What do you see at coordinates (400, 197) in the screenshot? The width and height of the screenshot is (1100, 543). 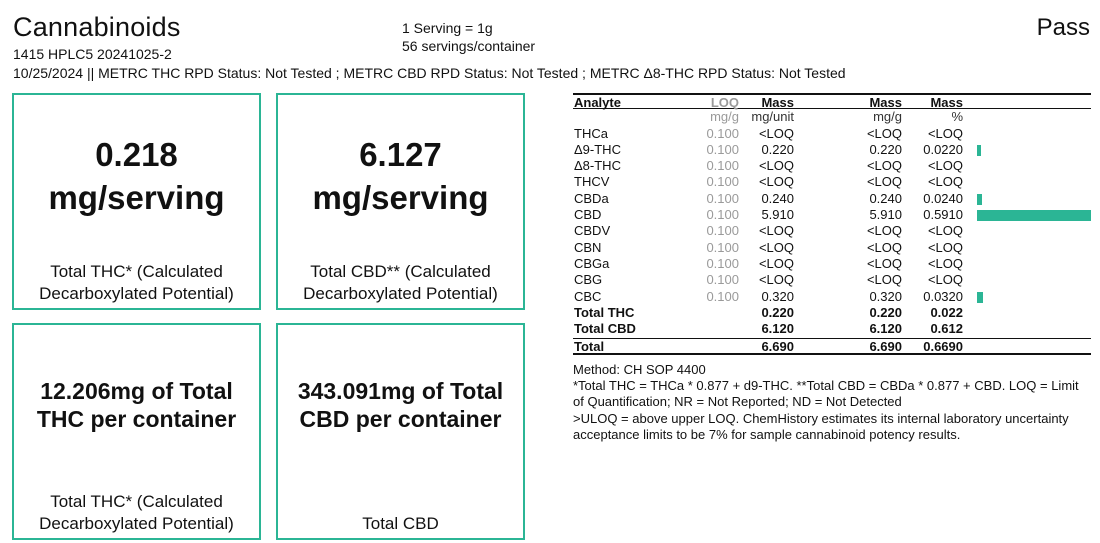 I see `total-cbd-serving-unit: mg/serving` at bounding box center [400, 197].